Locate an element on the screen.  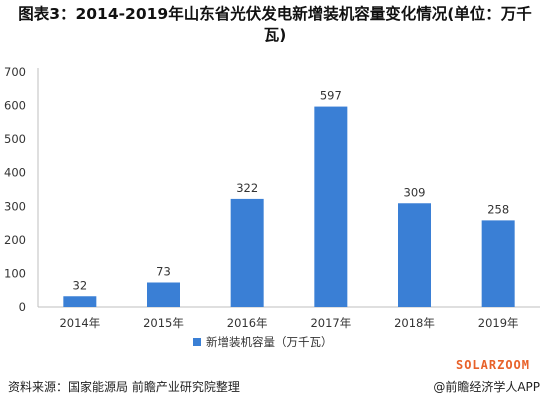
y-tick-label: 700 is located at coordinates (15, 72).